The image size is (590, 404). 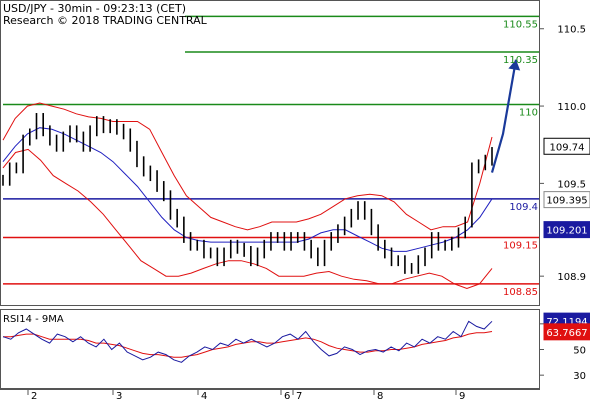 What do you see at coordinates (520, 292) in the screenshot?
I see `level-label-5: 108.85` at bounding box center [520, 292].